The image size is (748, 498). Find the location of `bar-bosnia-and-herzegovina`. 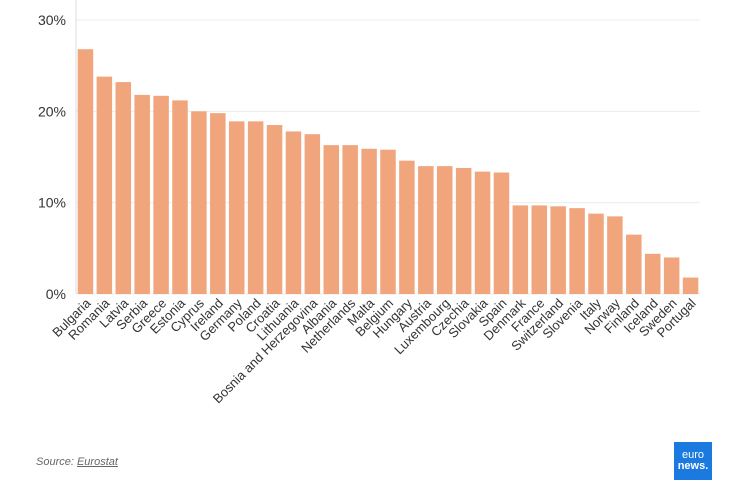

bar-bosnia-and-herzegovina is located at coordinates (312, 214).